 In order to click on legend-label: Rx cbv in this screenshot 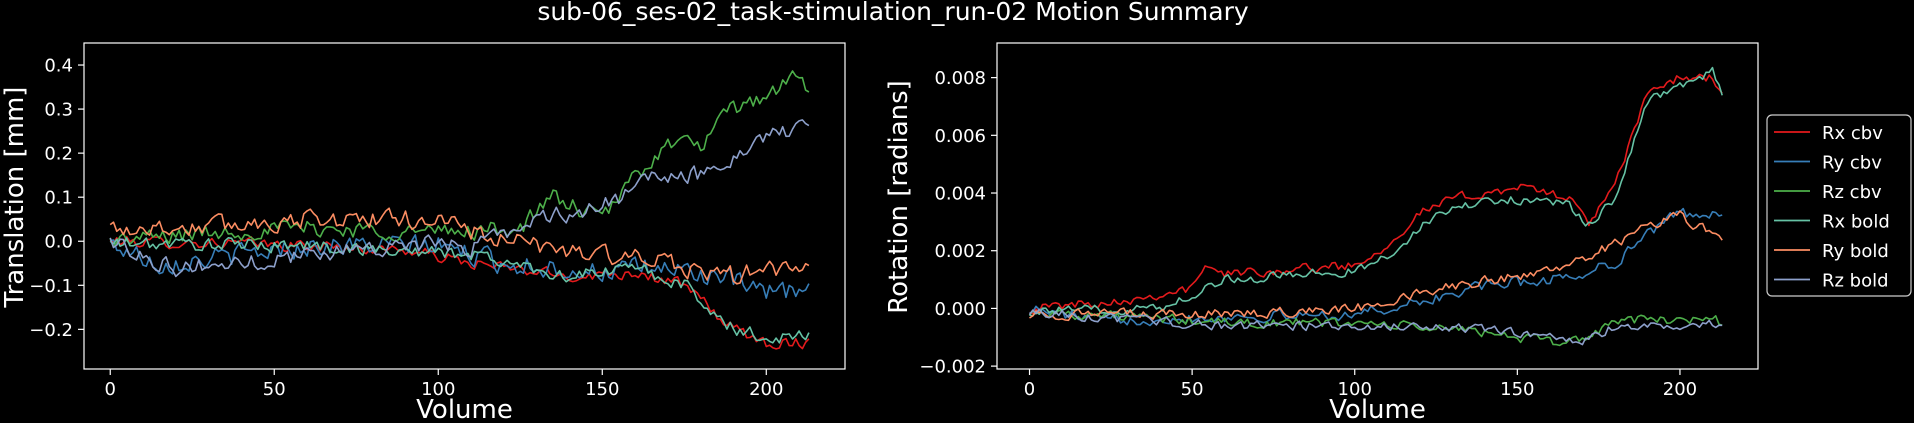, I will do `click(1852, 133)`.